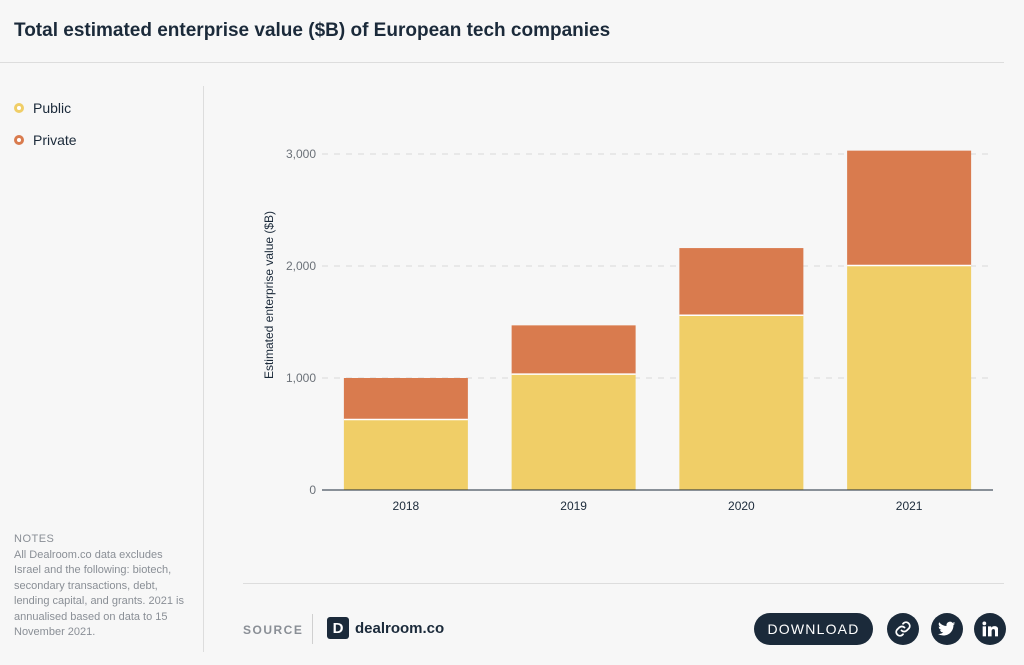 Image resolution: width=1024 pixels, height=665 pixels. Describe the element at coordinates (741, 506) in the screenshot. I see `x-tick-label: 2020` at that location.